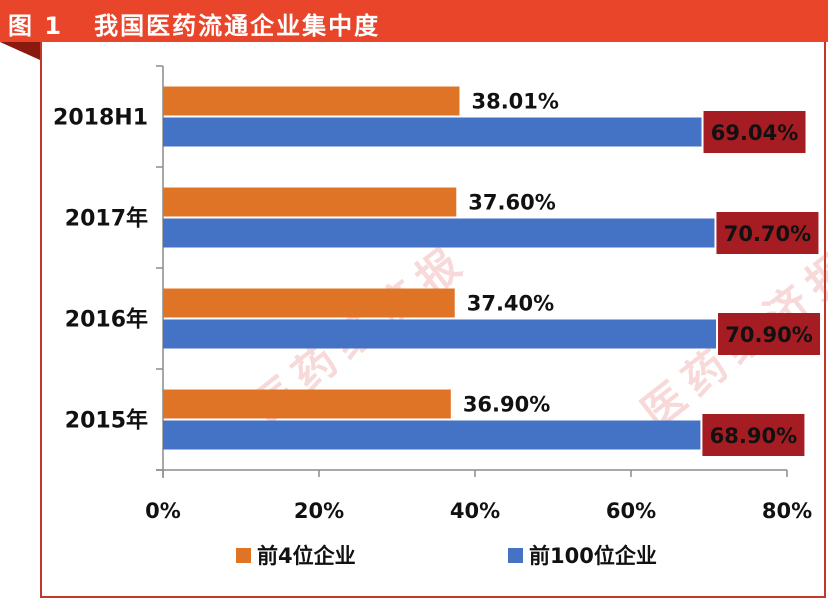 Image resolution: width=828 pixels, height=605 pixels. What do you see at coordinates (243, 555) in the screenshot?
I see `legend-swatch-top4` at bounding box center [243, 555].